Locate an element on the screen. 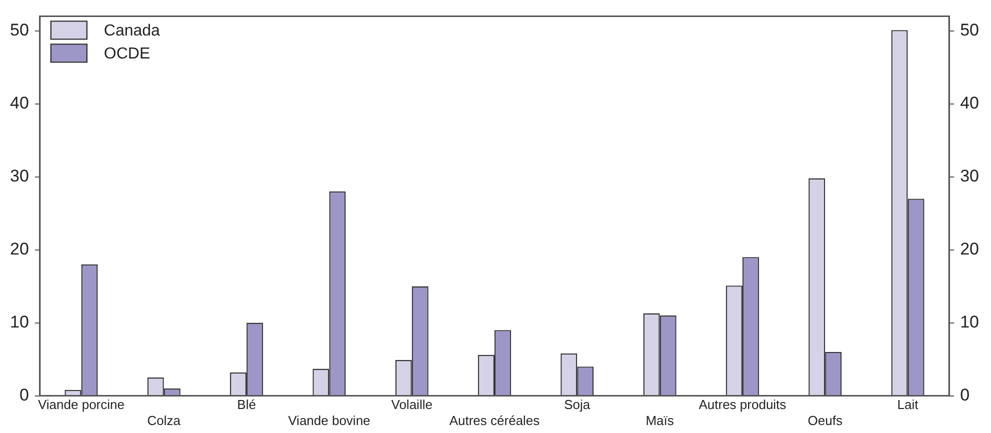  x-tick-label: Viande bovine is located at coordinates (329, 420).